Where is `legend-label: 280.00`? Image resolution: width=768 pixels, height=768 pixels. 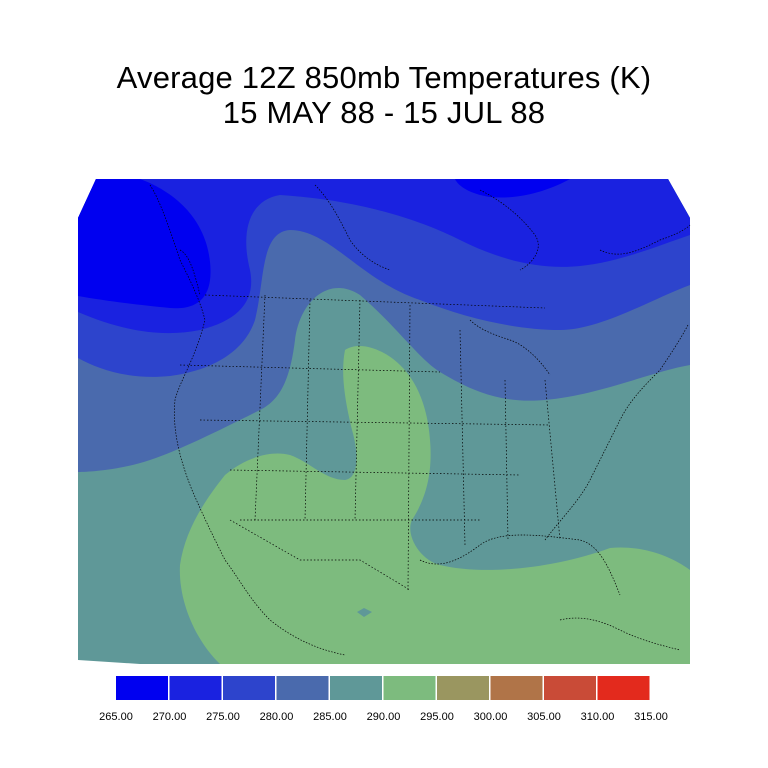
legend-label: 280.00 is located at coordinates (277, 717).